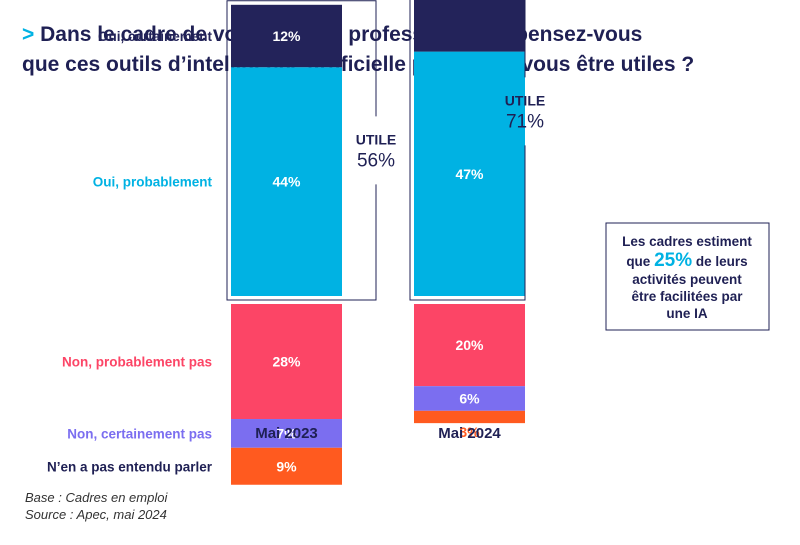 The image size is (800, 545). I want to click on bar-value-label: 28%, so click(286, 362).